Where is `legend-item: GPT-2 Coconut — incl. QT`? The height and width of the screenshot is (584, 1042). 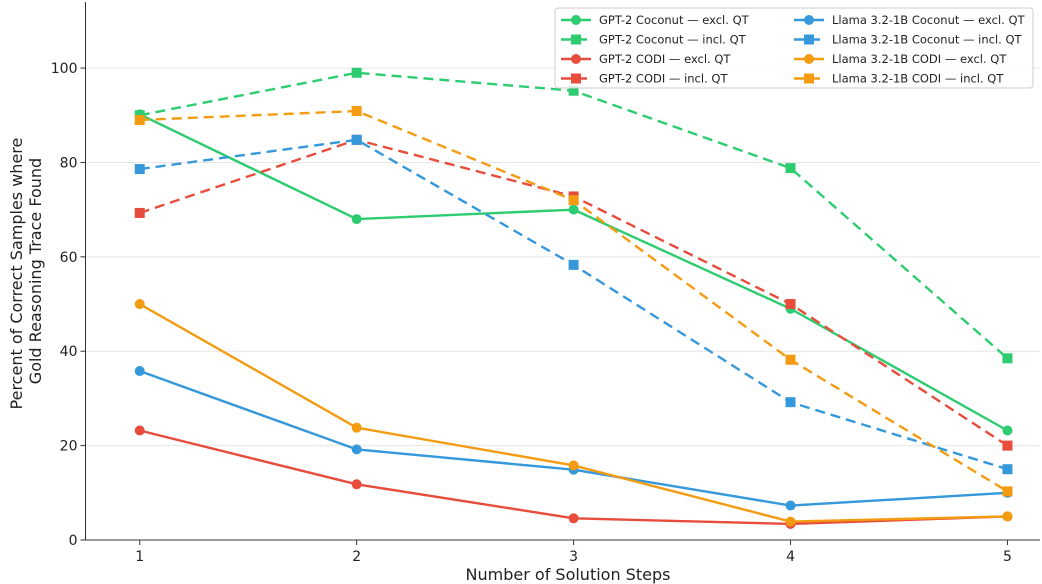 legend-item: GPT-2 Coconut — incl. QT is located at coordinates (654, 40).